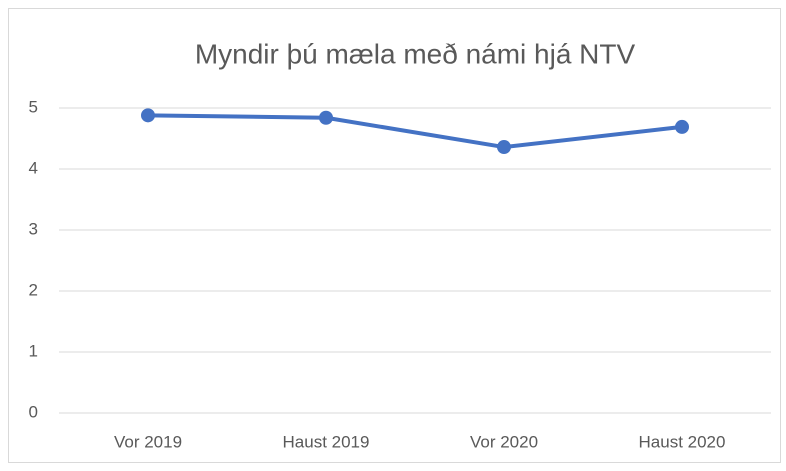 This screenshot has width=786, height=471. What do you see at coordinates (415, 131) in the screenshot?
I see `line` at bounding box center [415, 131].